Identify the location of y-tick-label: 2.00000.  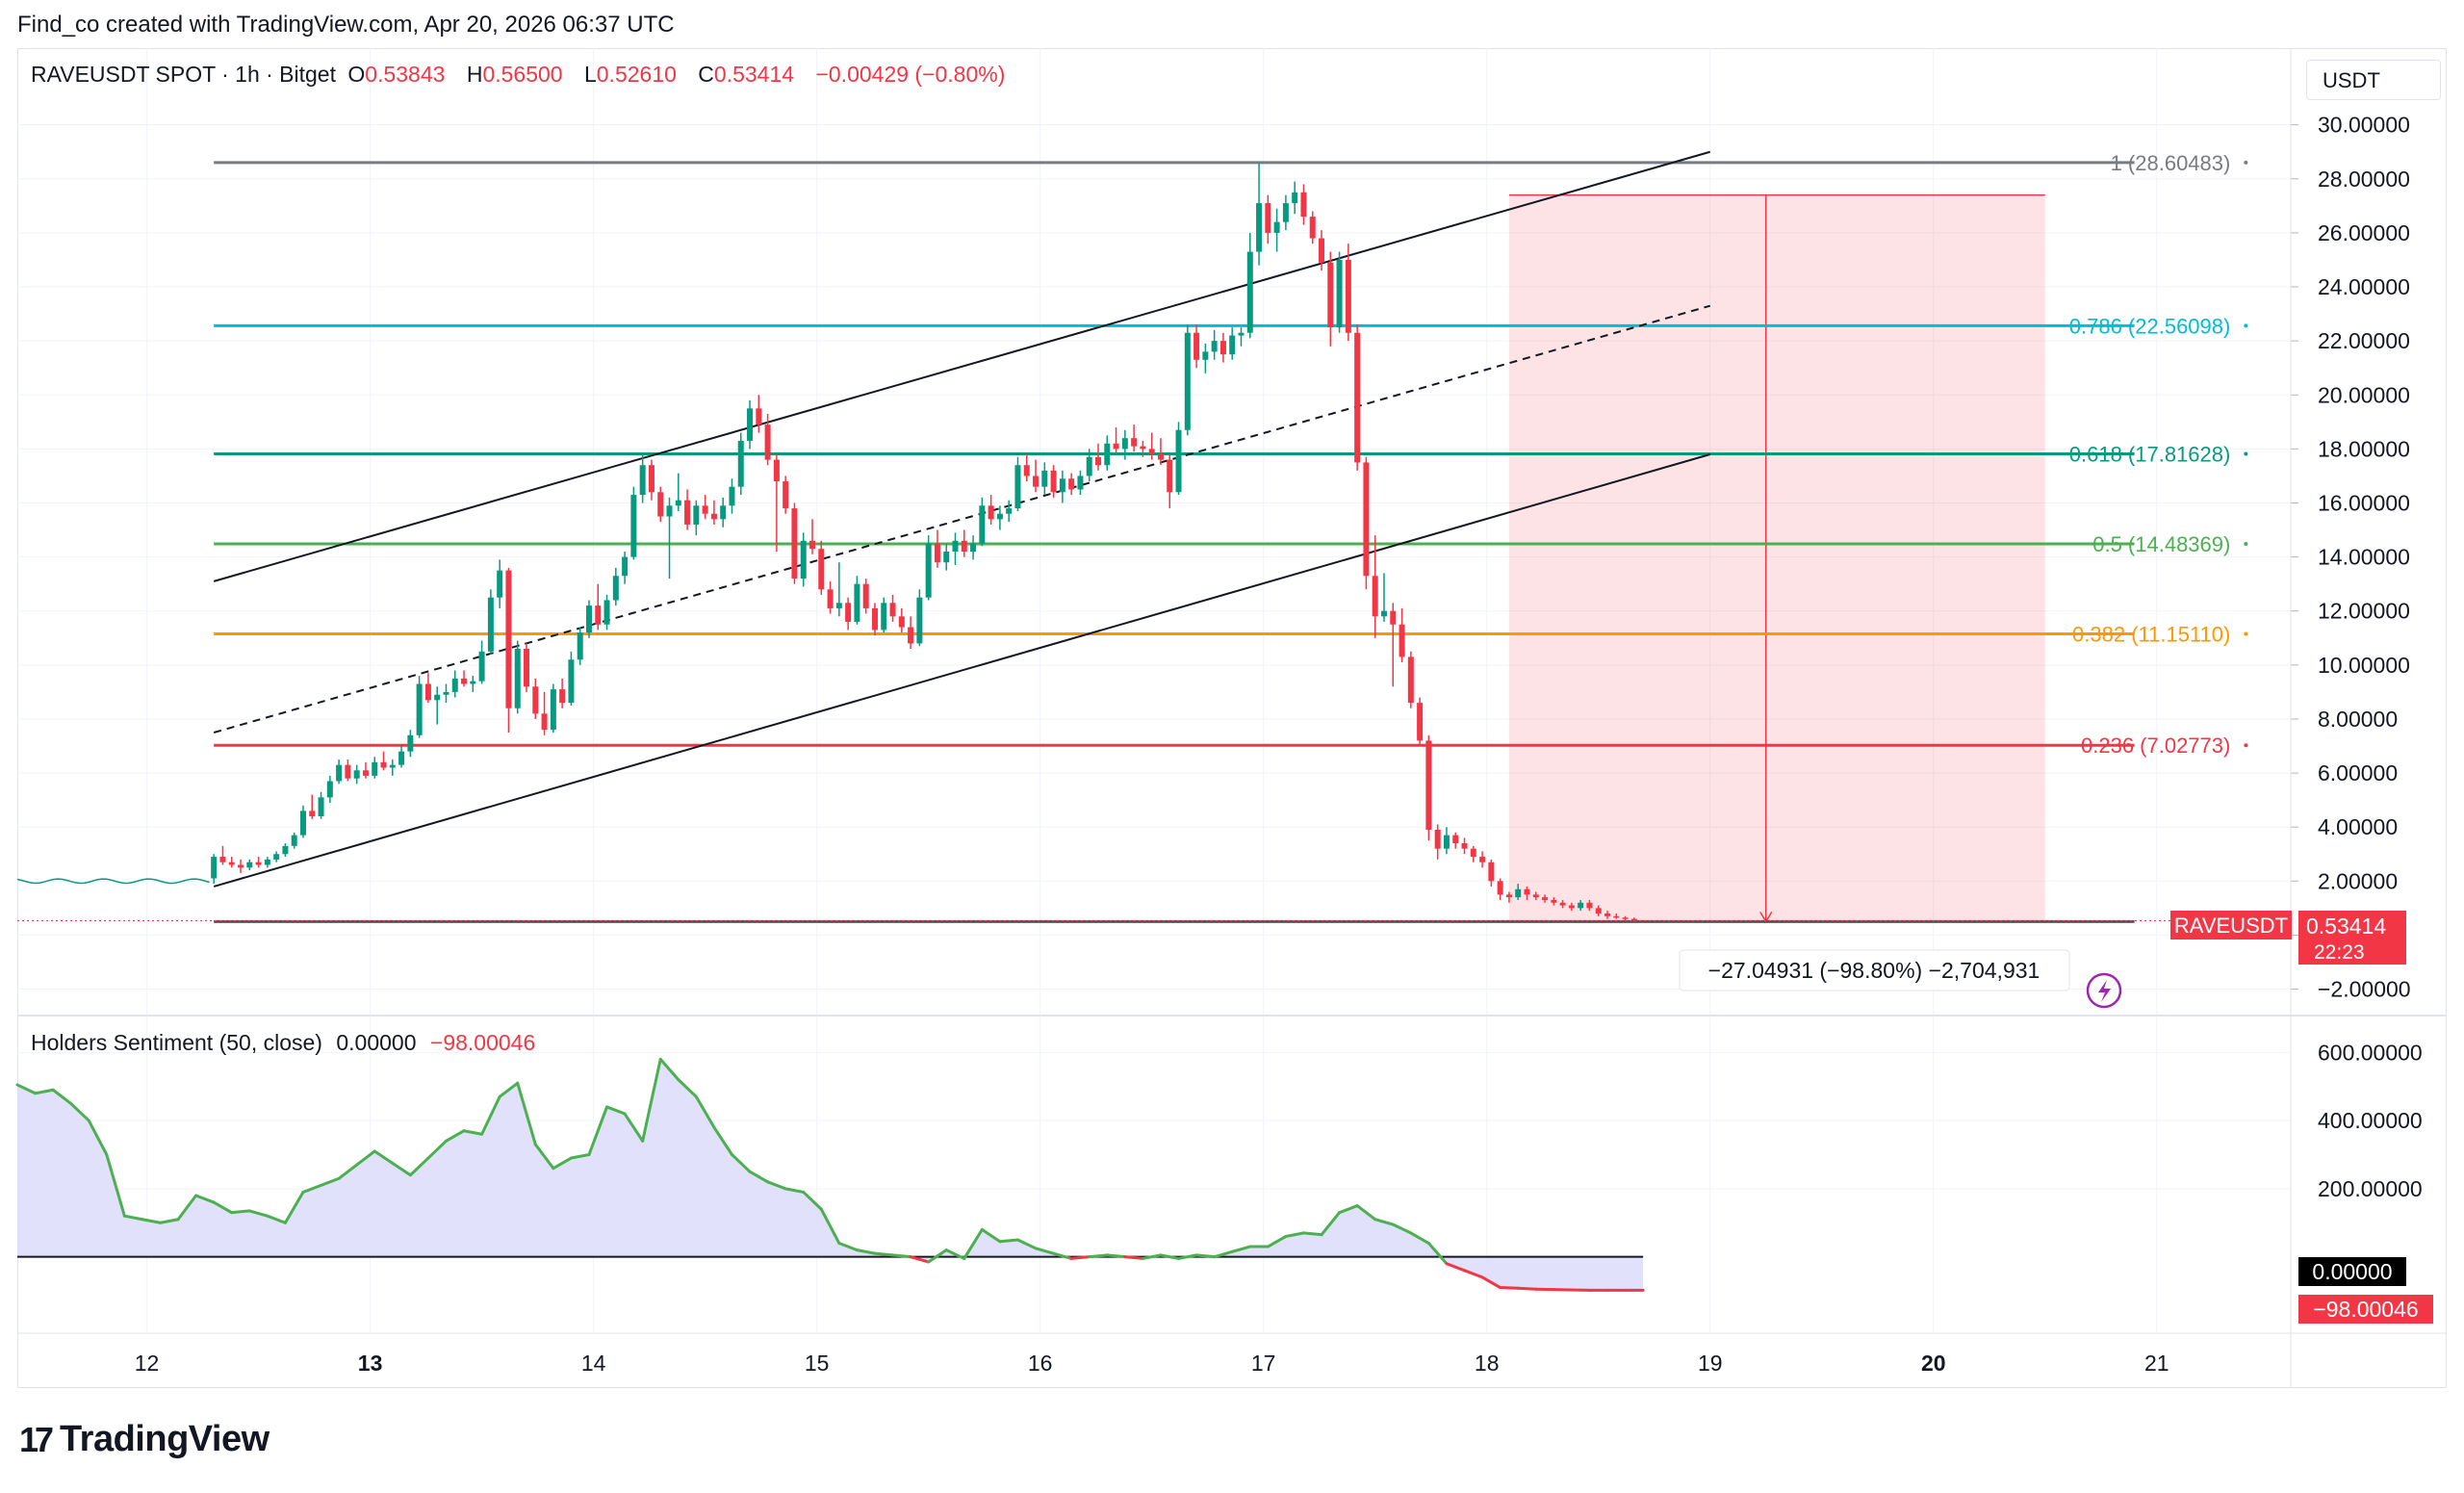
(2358, 880).